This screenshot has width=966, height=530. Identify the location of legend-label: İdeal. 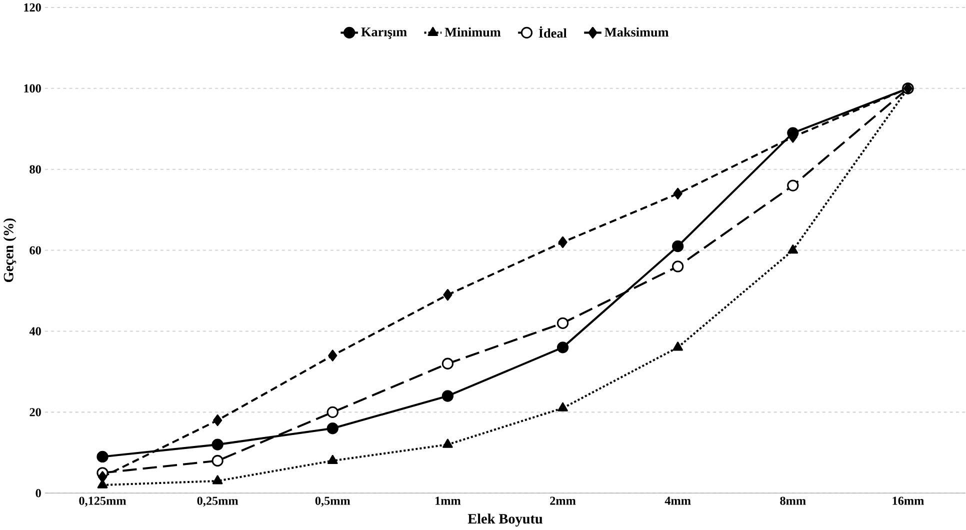
(552, 32).